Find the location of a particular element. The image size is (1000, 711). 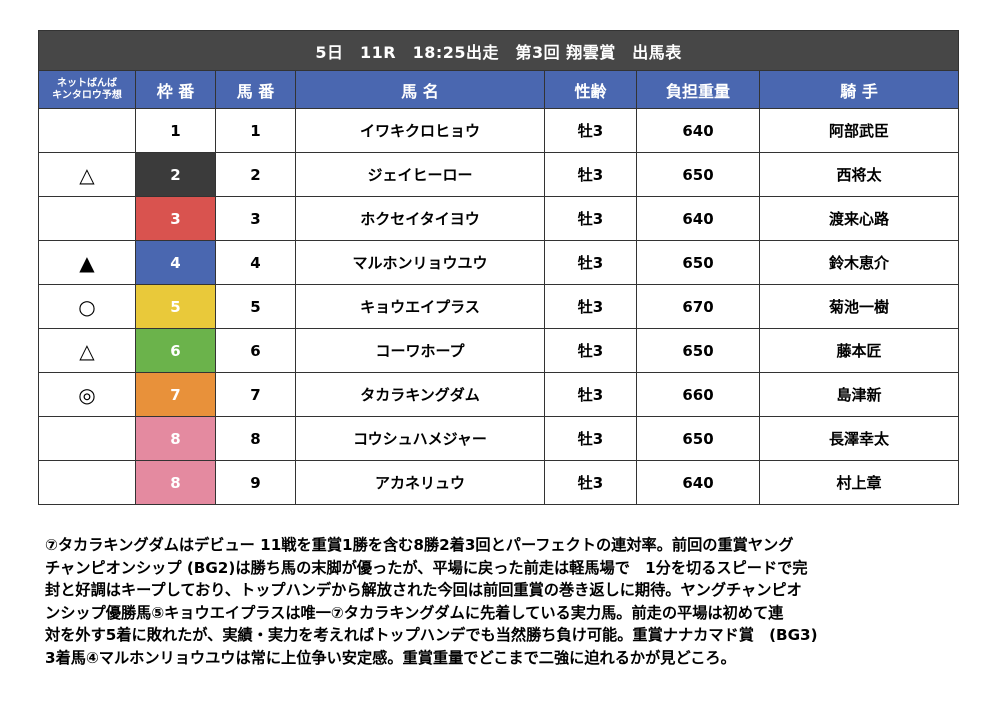

jockey-name: 阿部武臣 is located at coordinates (859, 130).